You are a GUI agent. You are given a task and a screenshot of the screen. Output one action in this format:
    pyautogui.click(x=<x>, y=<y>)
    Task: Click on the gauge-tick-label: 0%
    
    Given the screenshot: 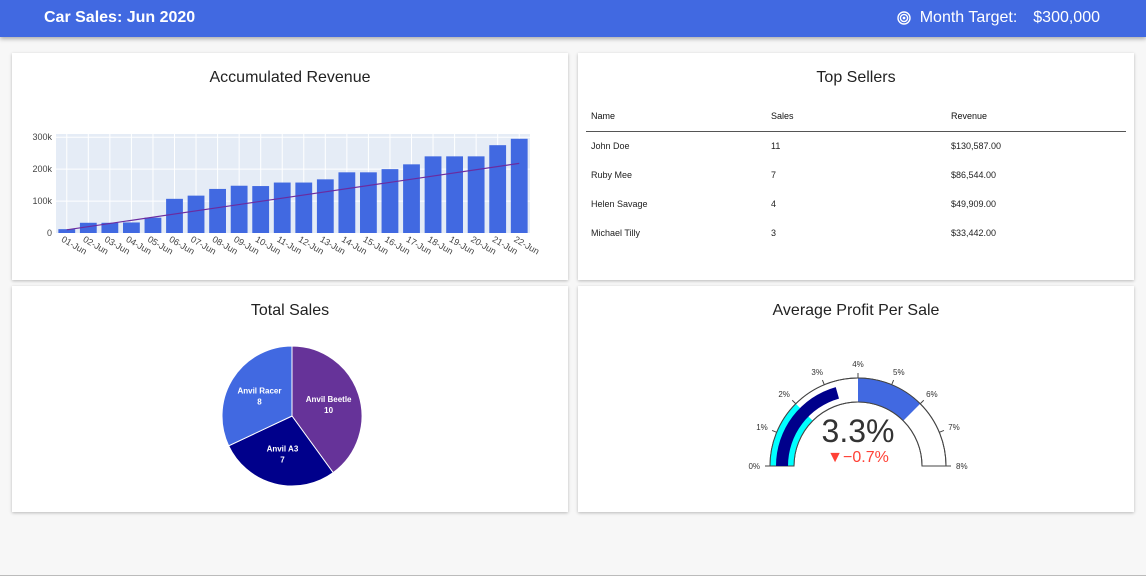 What is the action you would take?
    pyautogui.click(x=754, y=466)
    